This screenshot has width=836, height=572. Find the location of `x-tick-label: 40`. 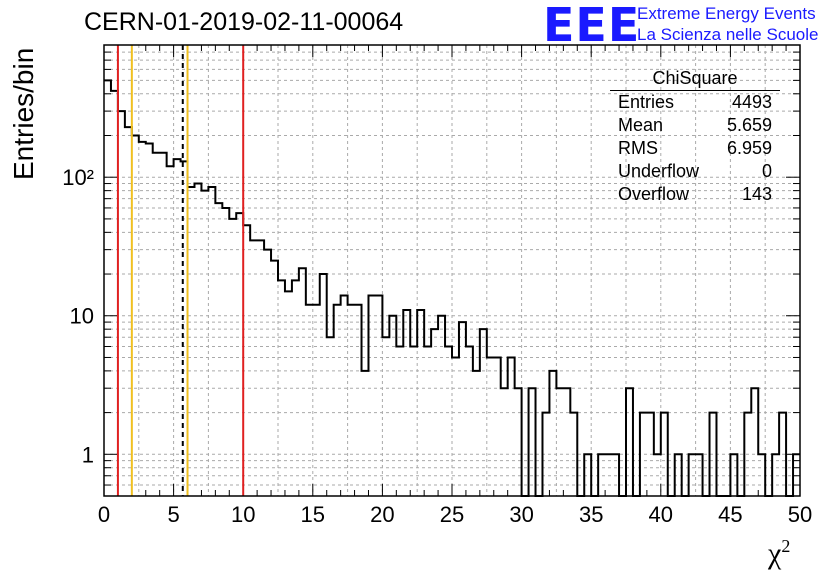

x-tick-label: 40 is located at coordinates (661, 514).